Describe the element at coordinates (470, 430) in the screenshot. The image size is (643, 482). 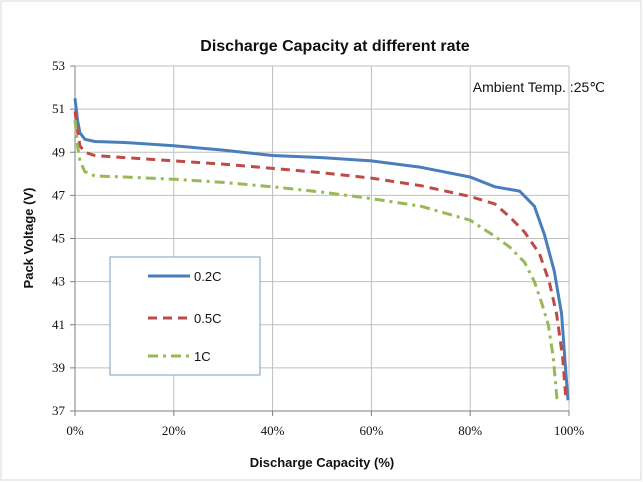
I see `x-tick-label: 80%` at that location.